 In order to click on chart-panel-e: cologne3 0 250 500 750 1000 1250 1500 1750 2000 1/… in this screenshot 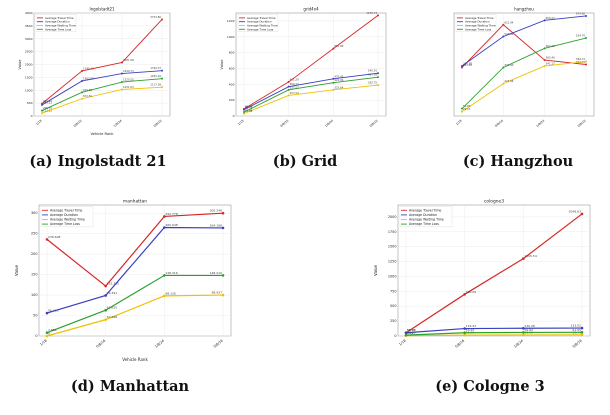, I will do `click(485, 280)`.